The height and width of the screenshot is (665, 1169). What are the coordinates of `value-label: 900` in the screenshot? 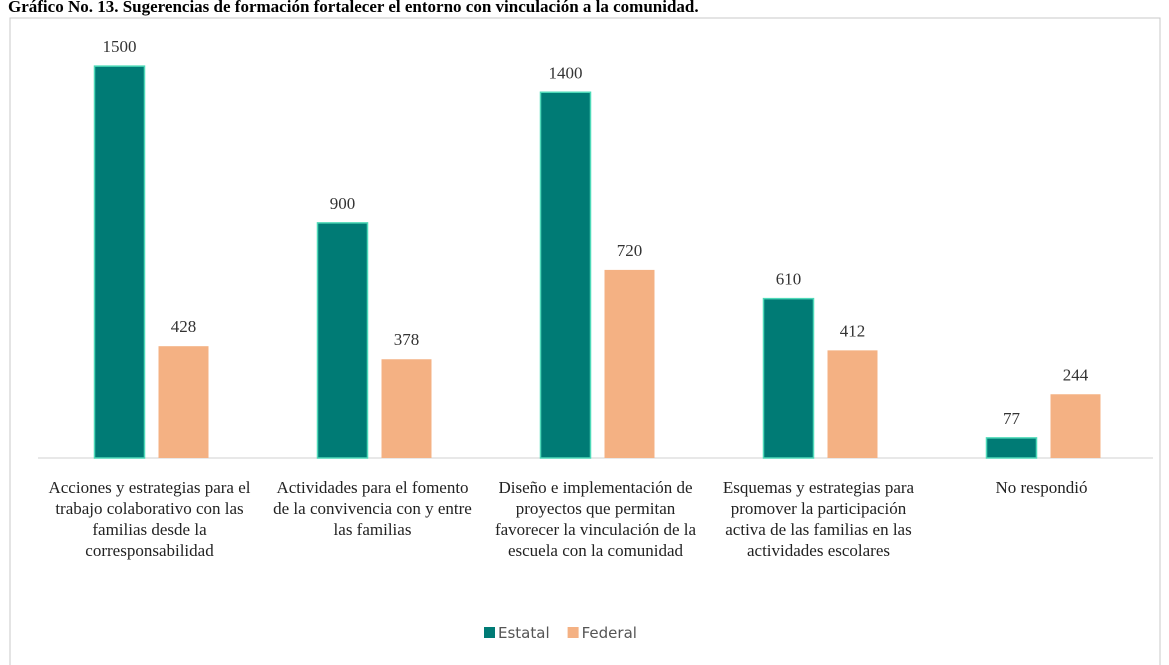 It's located at (343, 203).